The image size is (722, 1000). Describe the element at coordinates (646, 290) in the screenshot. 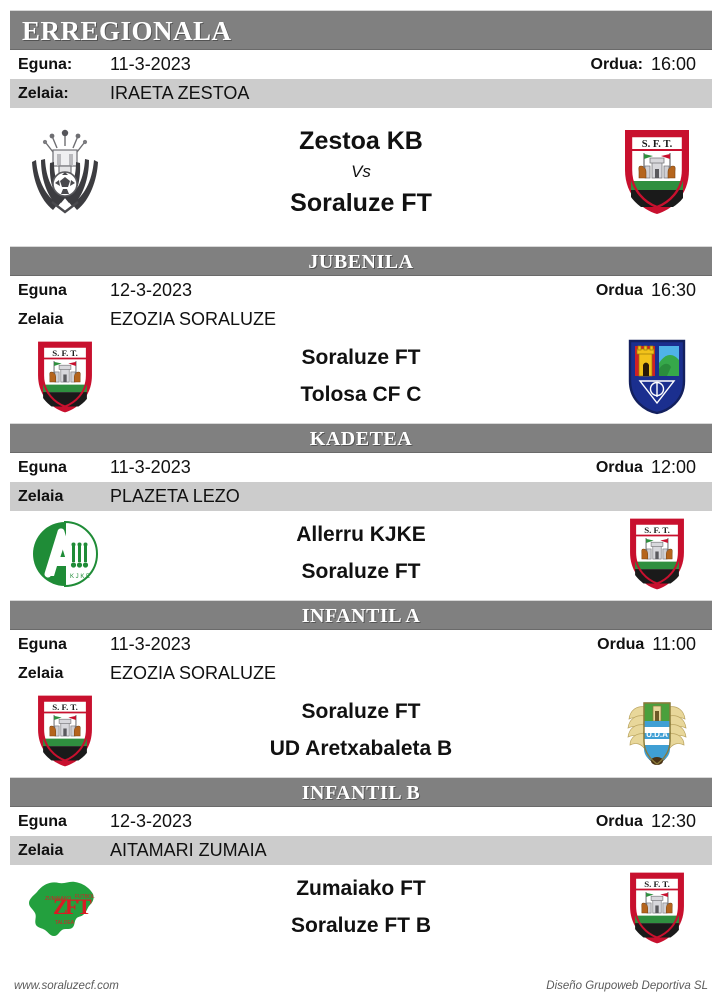

I see `time-group: Ordua 16:30` at that location.